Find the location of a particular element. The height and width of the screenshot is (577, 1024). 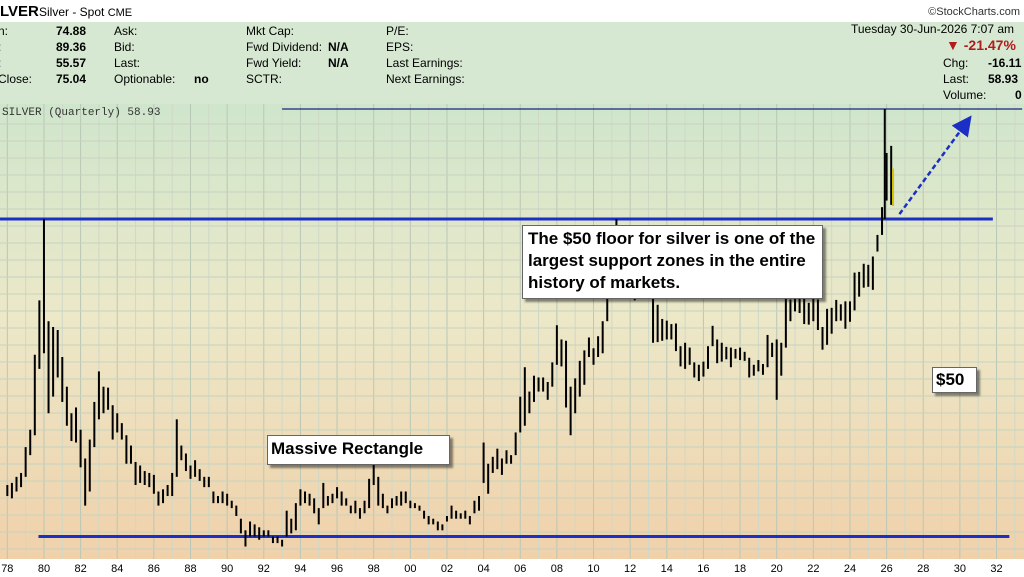

x-tick-label: 22 is located at coordinates (813, 569).